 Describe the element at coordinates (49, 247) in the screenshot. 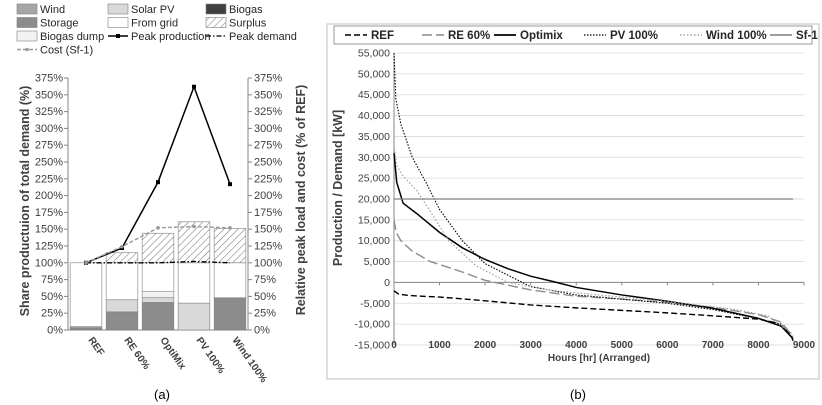

I see `a-y-tick-label: 125%` at that location.